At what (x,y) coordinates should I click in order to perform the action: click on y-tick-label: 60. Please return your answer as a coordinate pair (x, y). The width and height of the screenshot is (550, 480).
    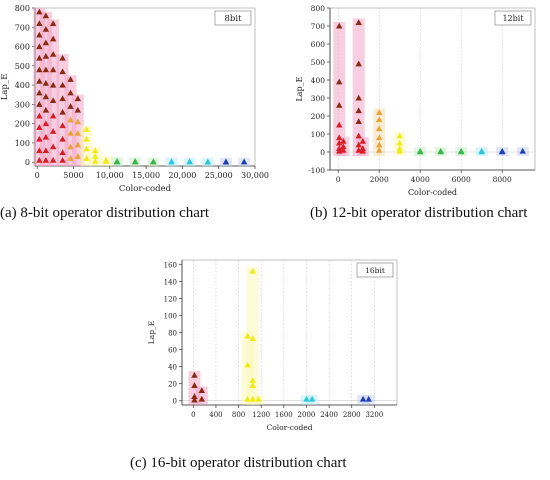
    Looking at the image, I should click on (172, 351).